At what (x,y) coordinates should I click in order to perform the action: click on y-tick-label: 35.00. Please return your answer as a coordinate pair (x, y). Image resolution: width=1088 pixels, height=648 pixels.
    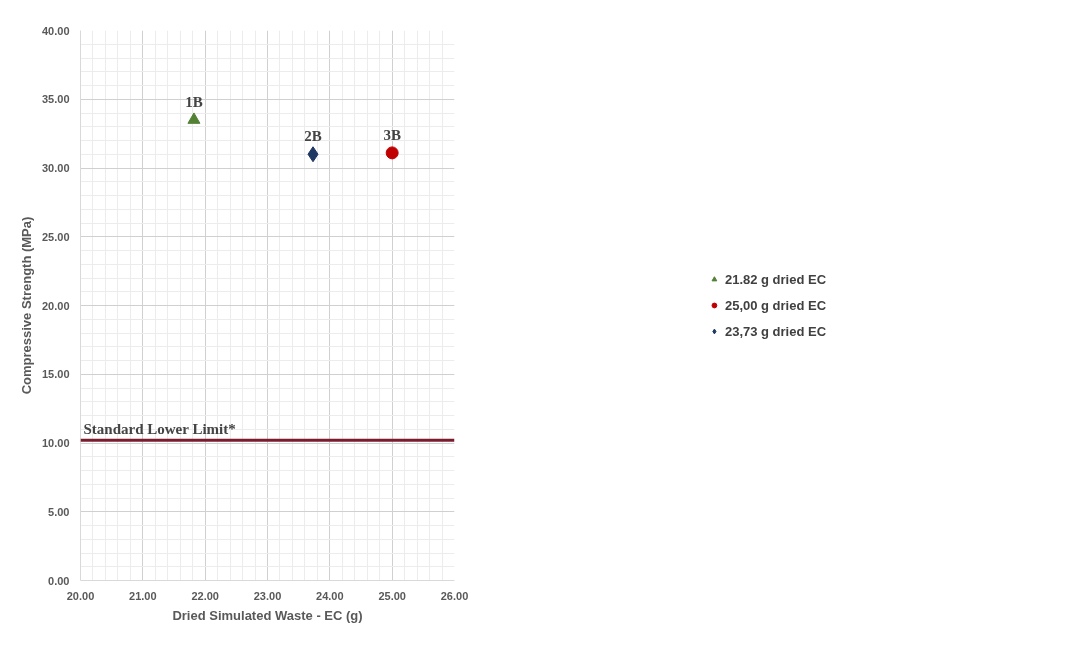
    Looking at the image, I should click on (55, 99).